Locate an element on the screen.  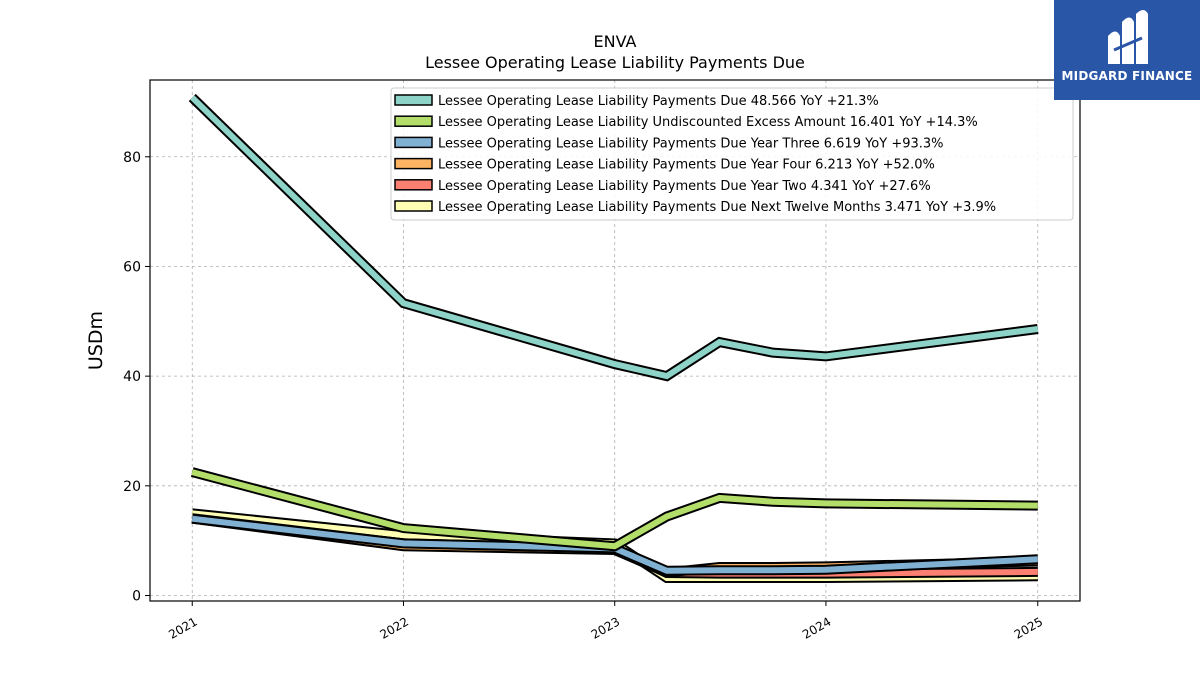
x-tick-label: 2021 is located at coordinates (182, 627).